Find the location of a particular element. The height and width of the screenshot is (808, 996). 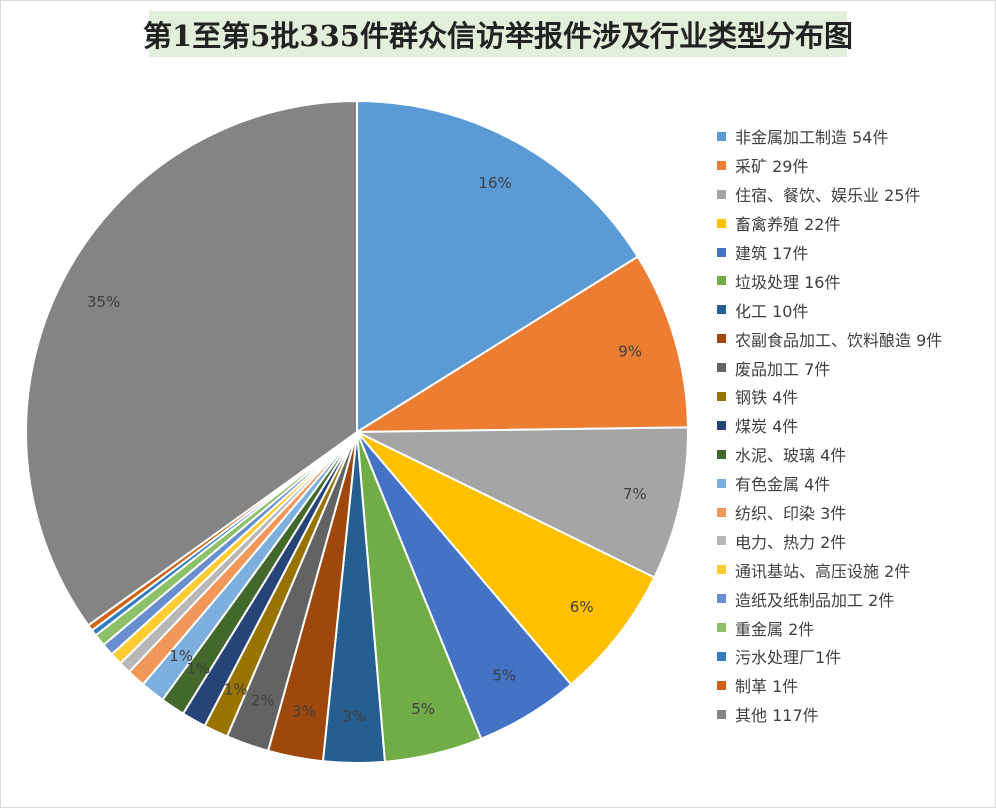

data-label-12: 1% is located at coordinates (181, 656).